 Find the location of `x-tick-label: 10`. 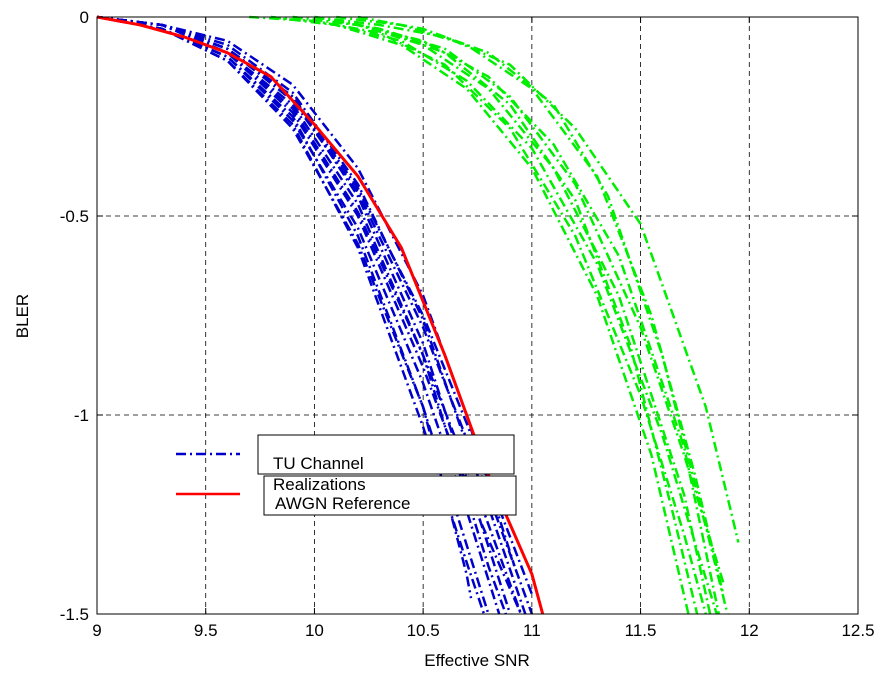

x-tick-label: 10 is located at coordinates (314, 630).